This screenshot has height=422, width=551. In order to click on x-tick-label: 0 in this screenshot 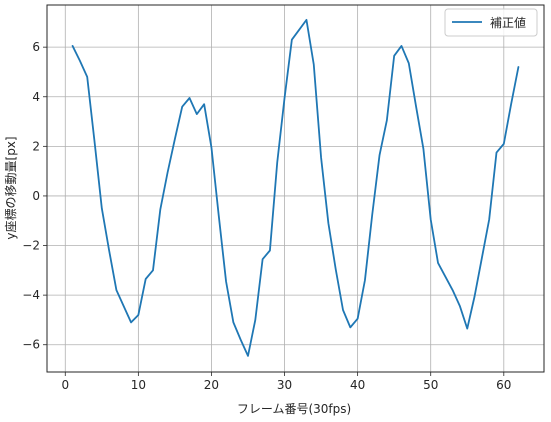, I will do `click(65, 385)`.